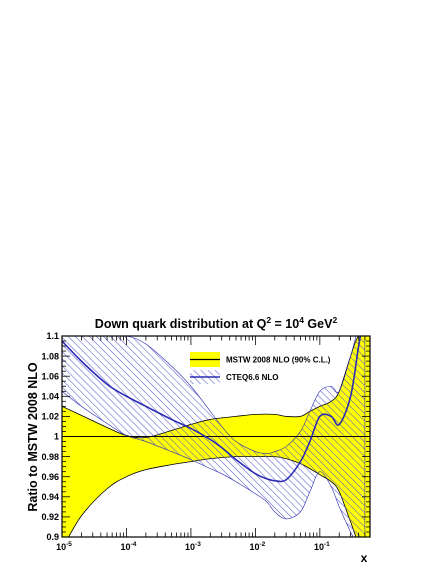 Image resolution: width=443 pixels, height=573 pixels. What do you see at coordinates (364, 558) in the screenshot?
I see `x-axis-title: x` at bounding box center [364, 558].